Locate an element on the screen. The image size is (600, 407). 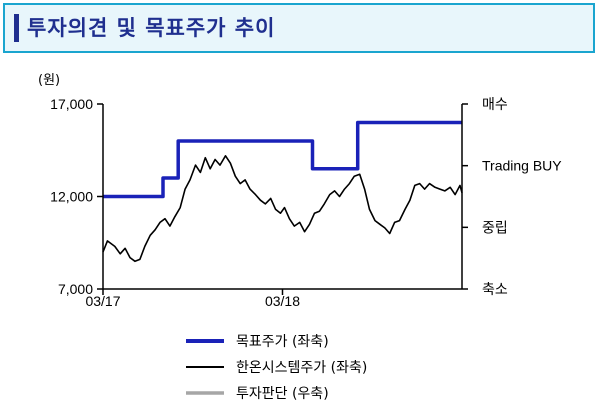
legend-label-2: 투자판단 (우축) is located at coordinates (282, 394).